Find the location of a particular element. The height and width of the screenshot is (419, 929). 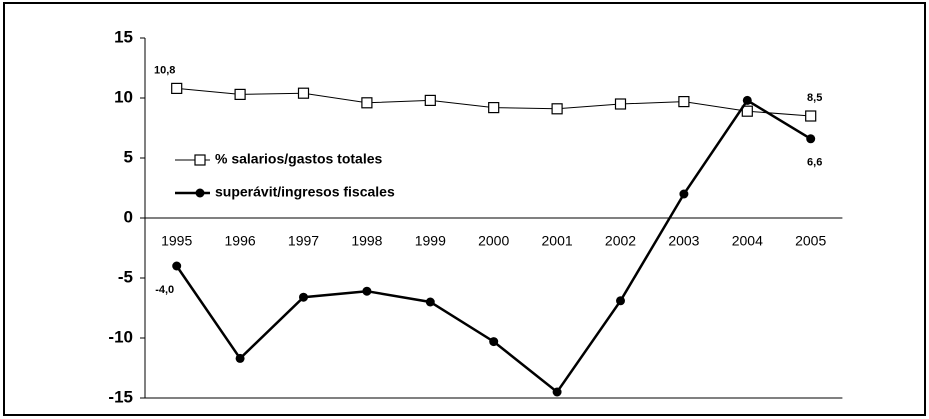

value-label: 6,6 is located at coordinates (814, 163).